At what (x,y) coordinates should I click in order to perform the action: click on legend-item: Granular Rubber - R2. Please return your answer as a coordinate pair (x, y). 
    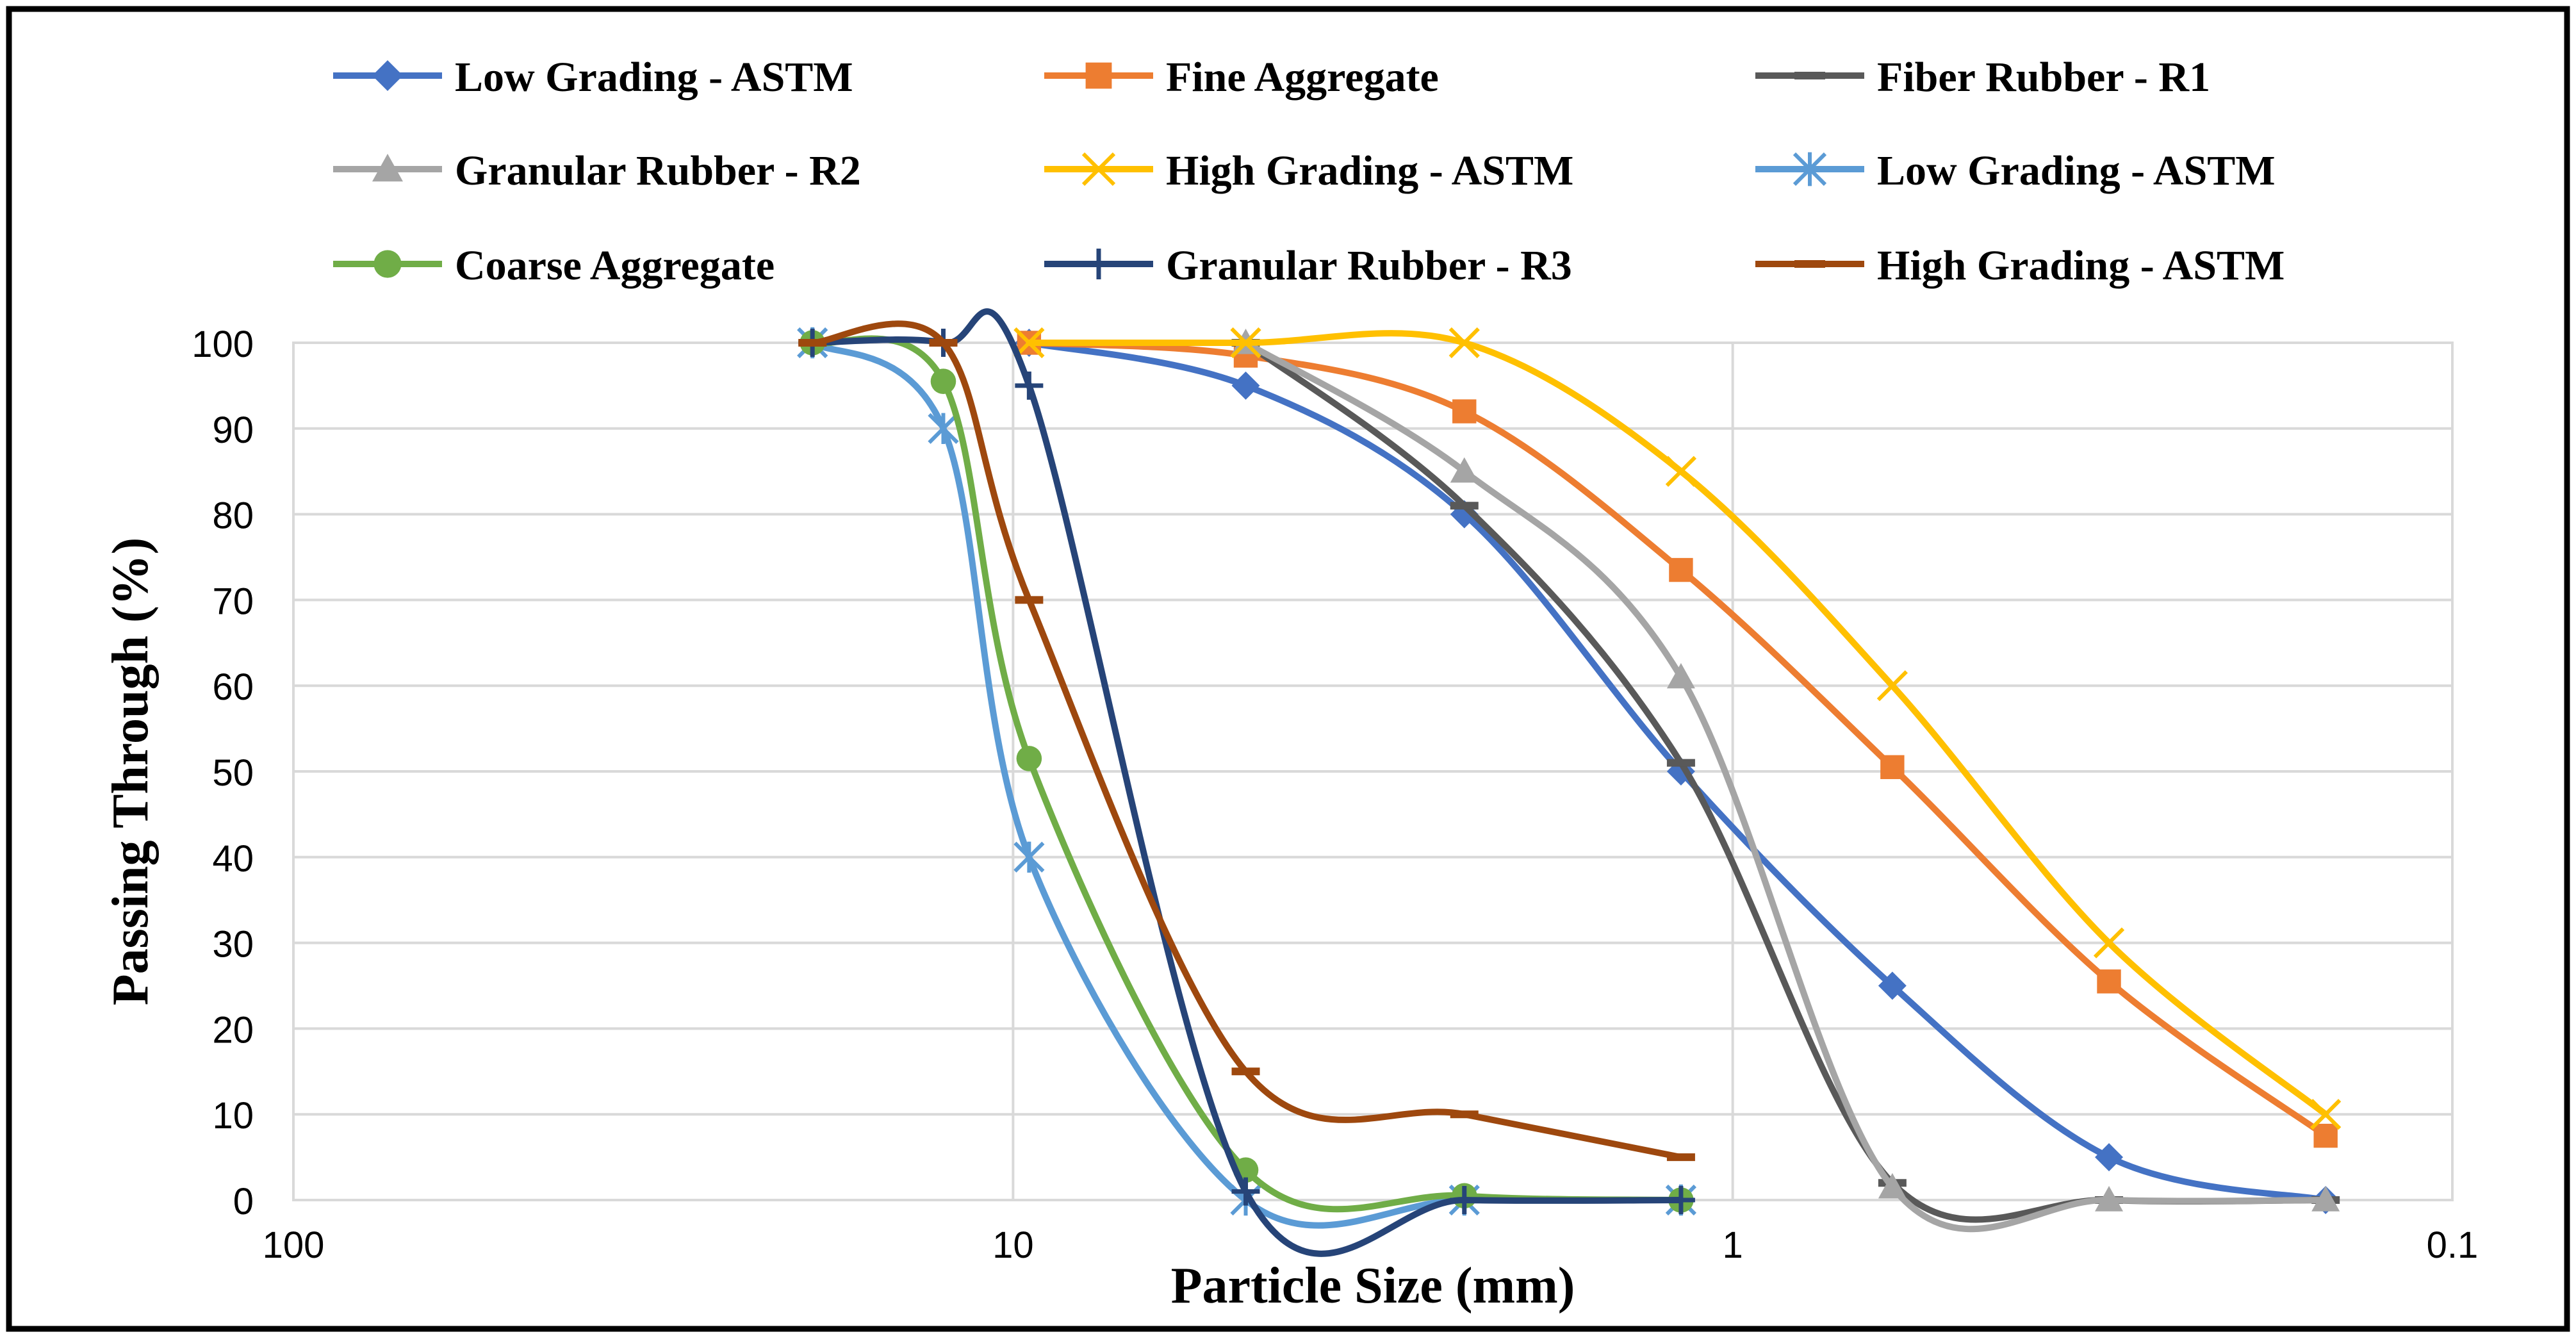
    Looking at the image, I should click on (597, 170).